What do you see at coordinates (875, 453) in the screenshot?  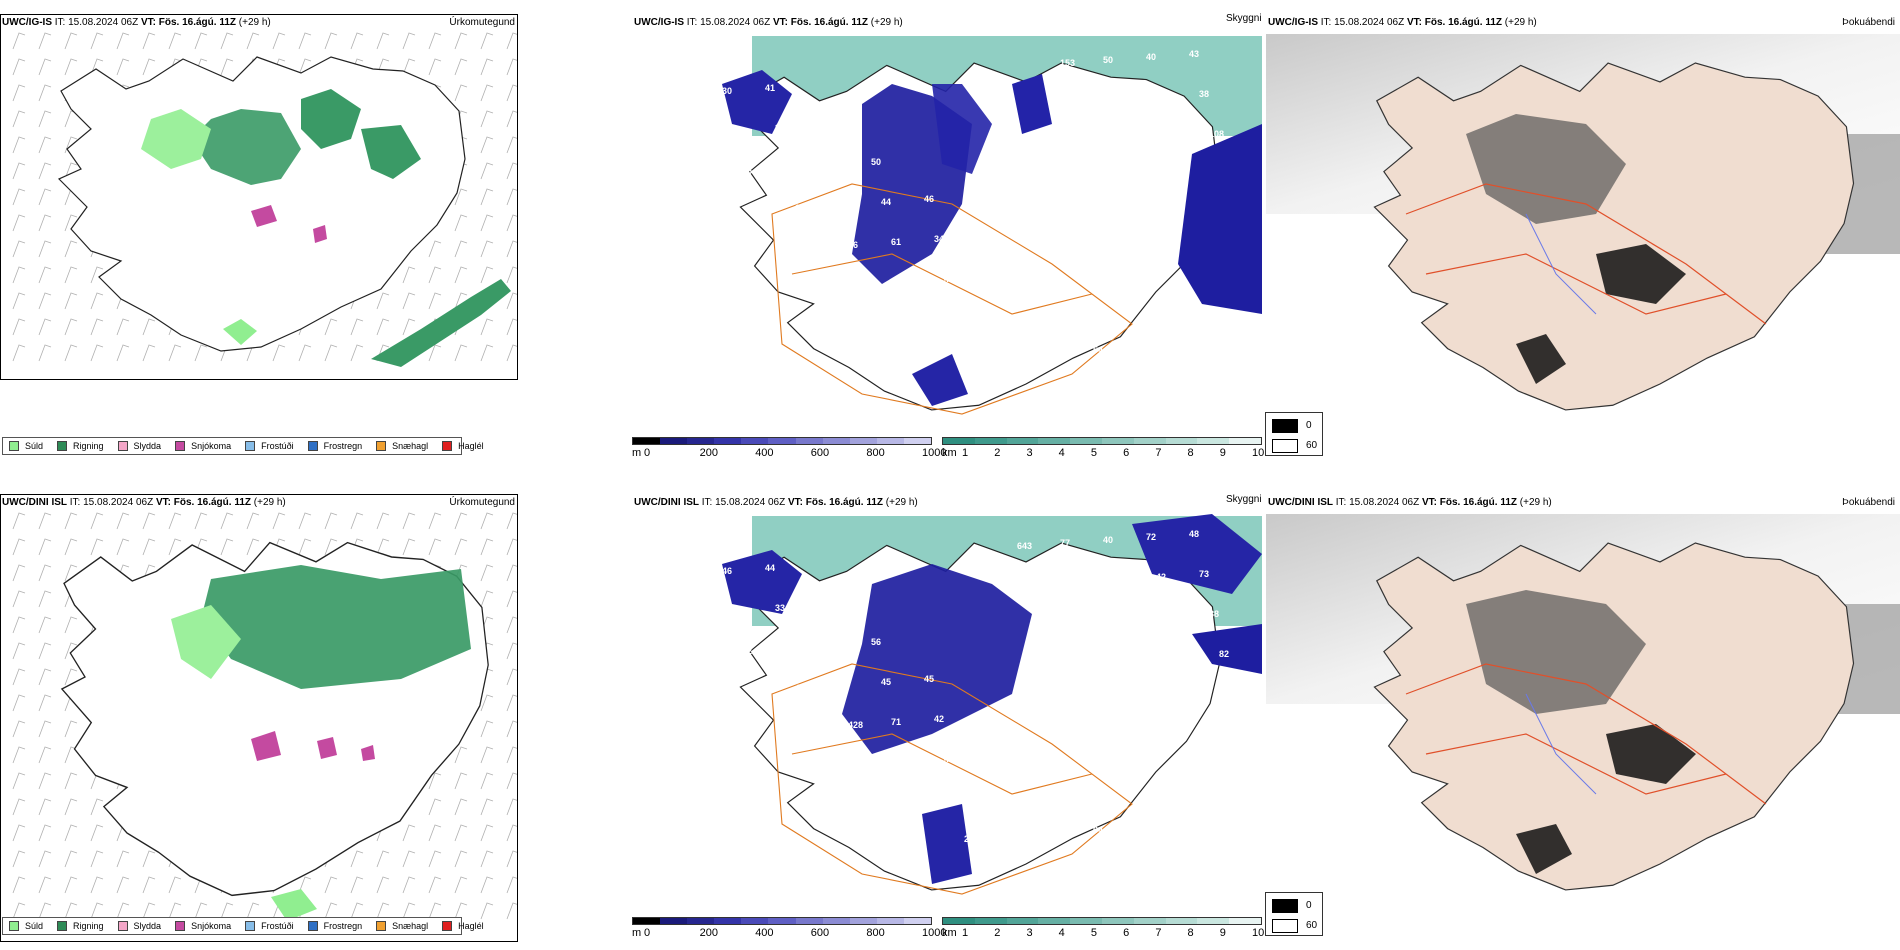 I see `colorbar-tick: 800` at bounding box center [875, 453].